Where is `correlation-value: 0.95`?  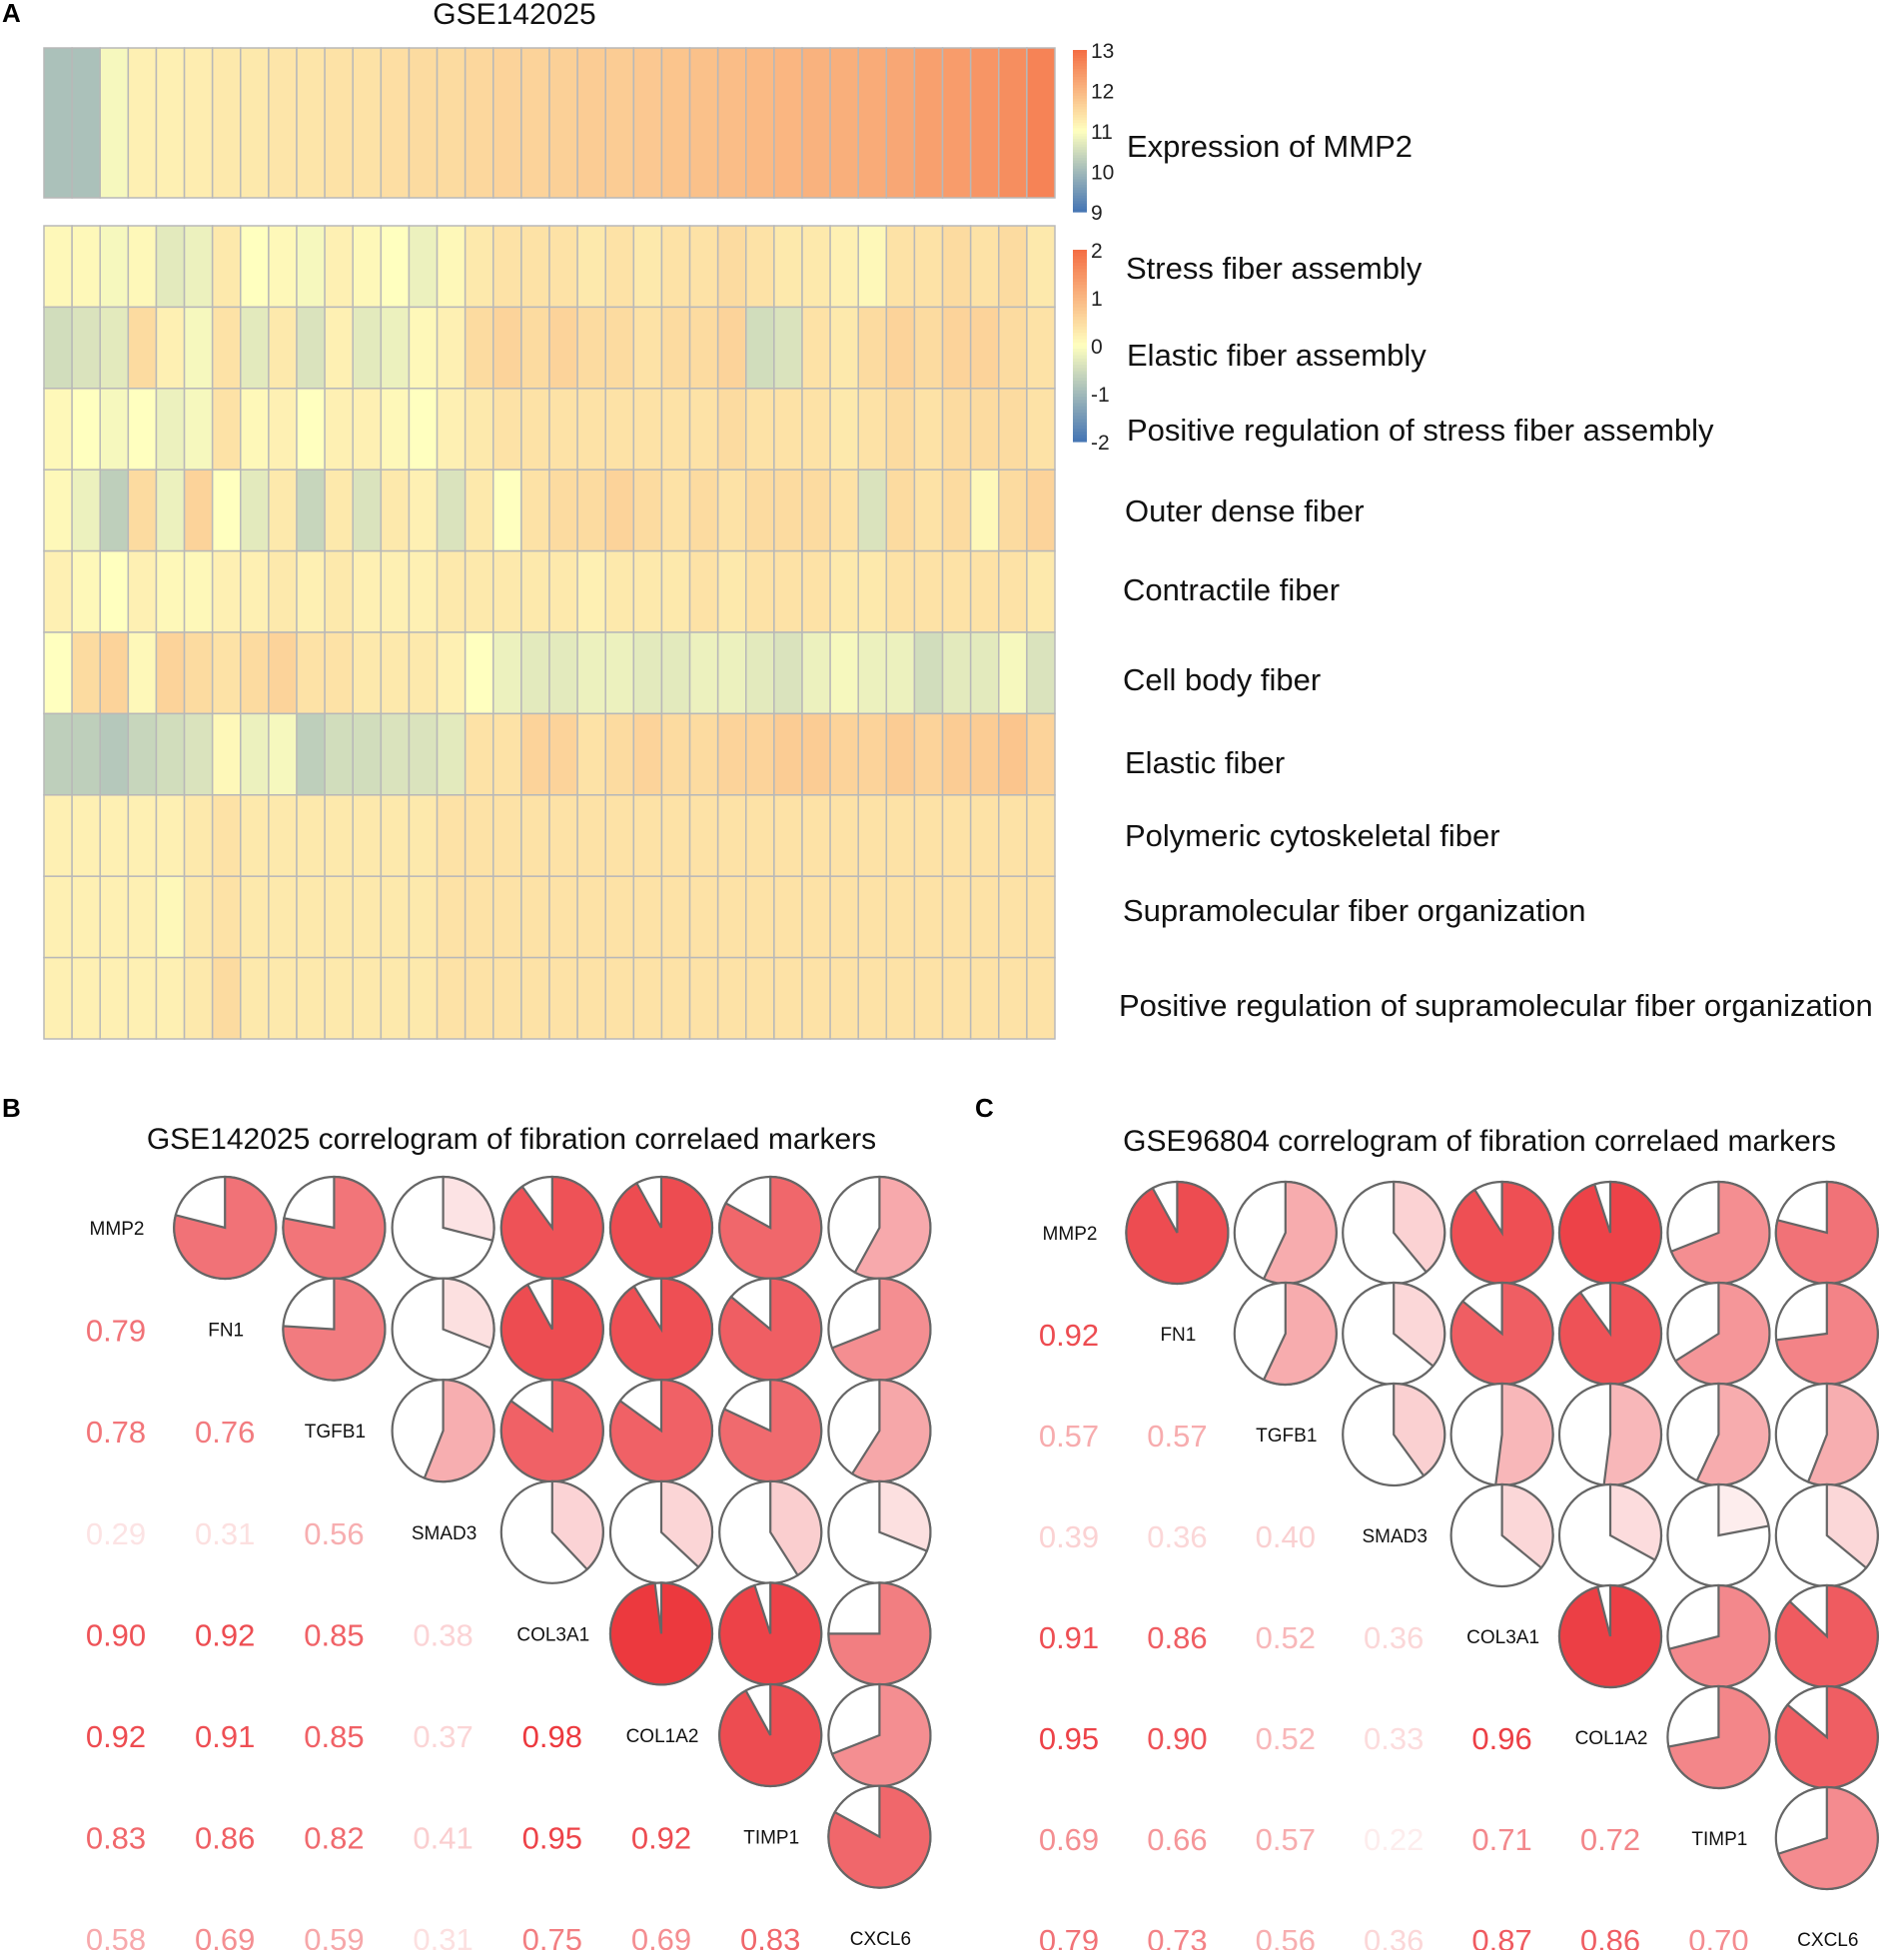 correlation-value: 0.95 is located at coordinates (552, 1838).